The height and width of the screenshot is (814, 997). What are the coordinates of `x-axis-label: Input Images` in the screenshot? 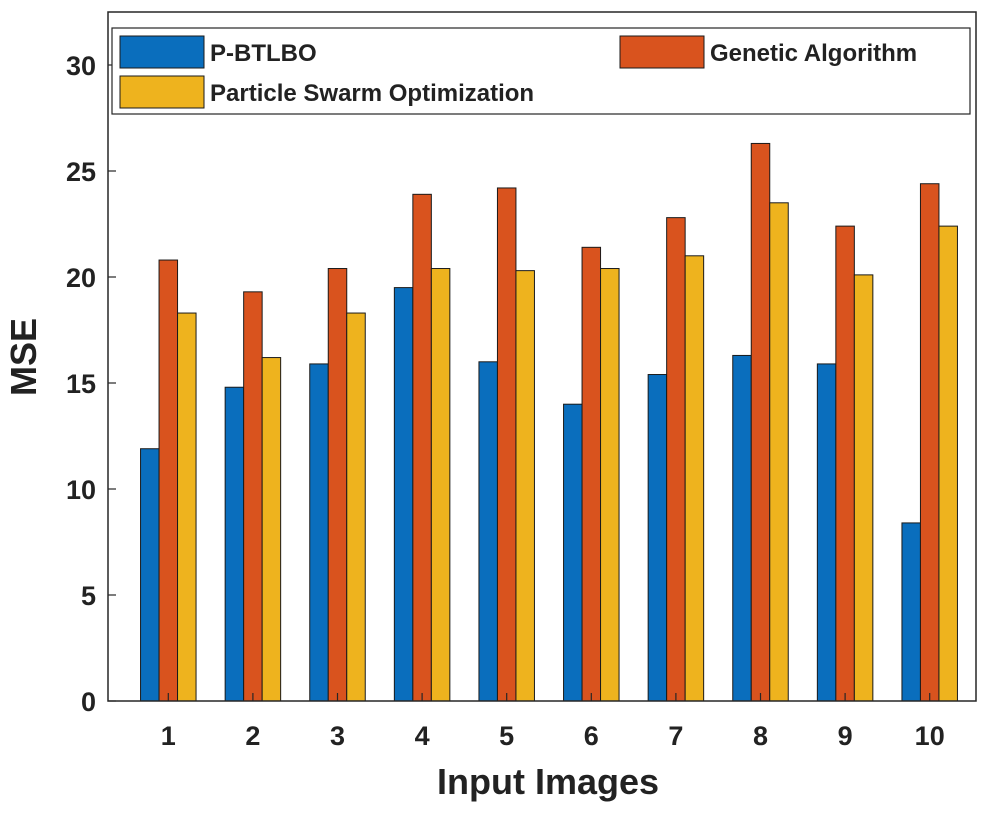 It's located at (548, 781).